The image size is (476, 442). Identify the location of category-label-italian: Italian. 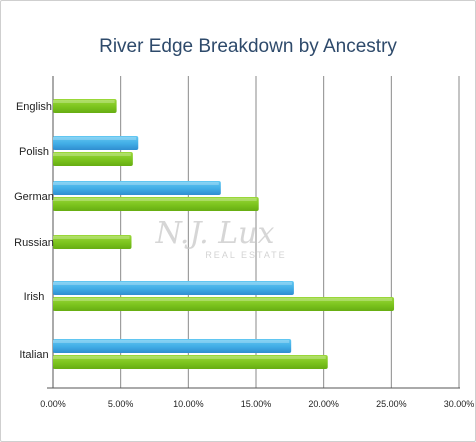
(33, 355).